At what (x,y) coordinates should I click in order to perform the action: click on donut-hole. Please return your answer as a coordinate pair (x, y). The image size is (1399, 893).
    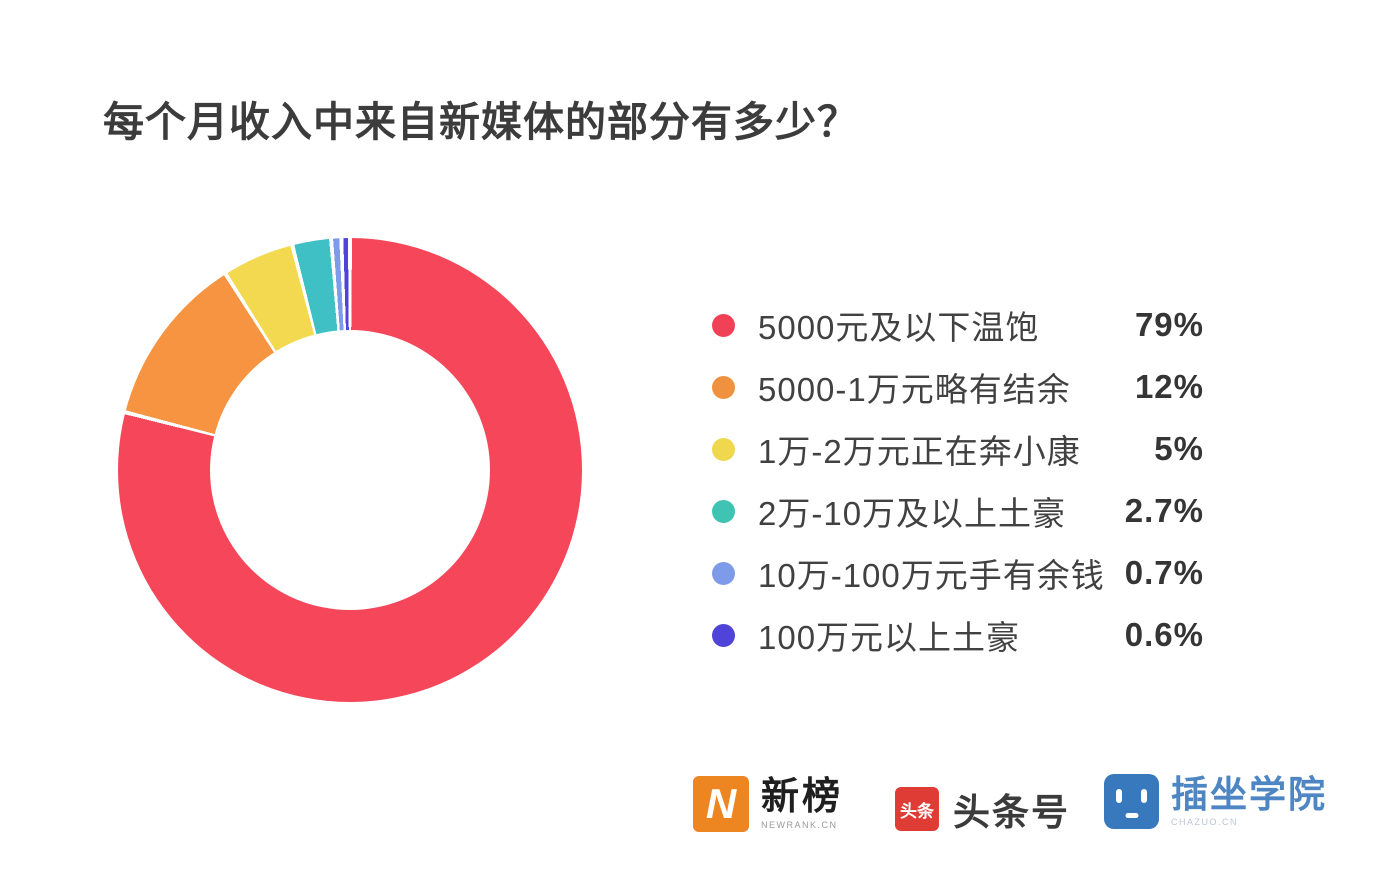
    Looking at the image, I should click on (350, 470).